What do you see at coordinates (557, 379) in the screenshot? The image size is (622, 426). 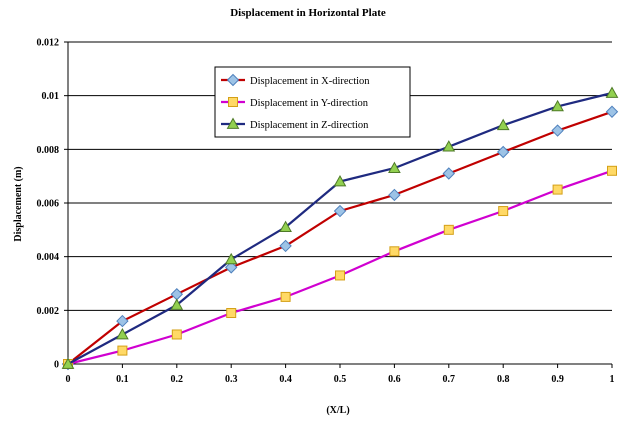 I see `x-tick-label-0.9: 0.9` at bounding box center [557, 379].